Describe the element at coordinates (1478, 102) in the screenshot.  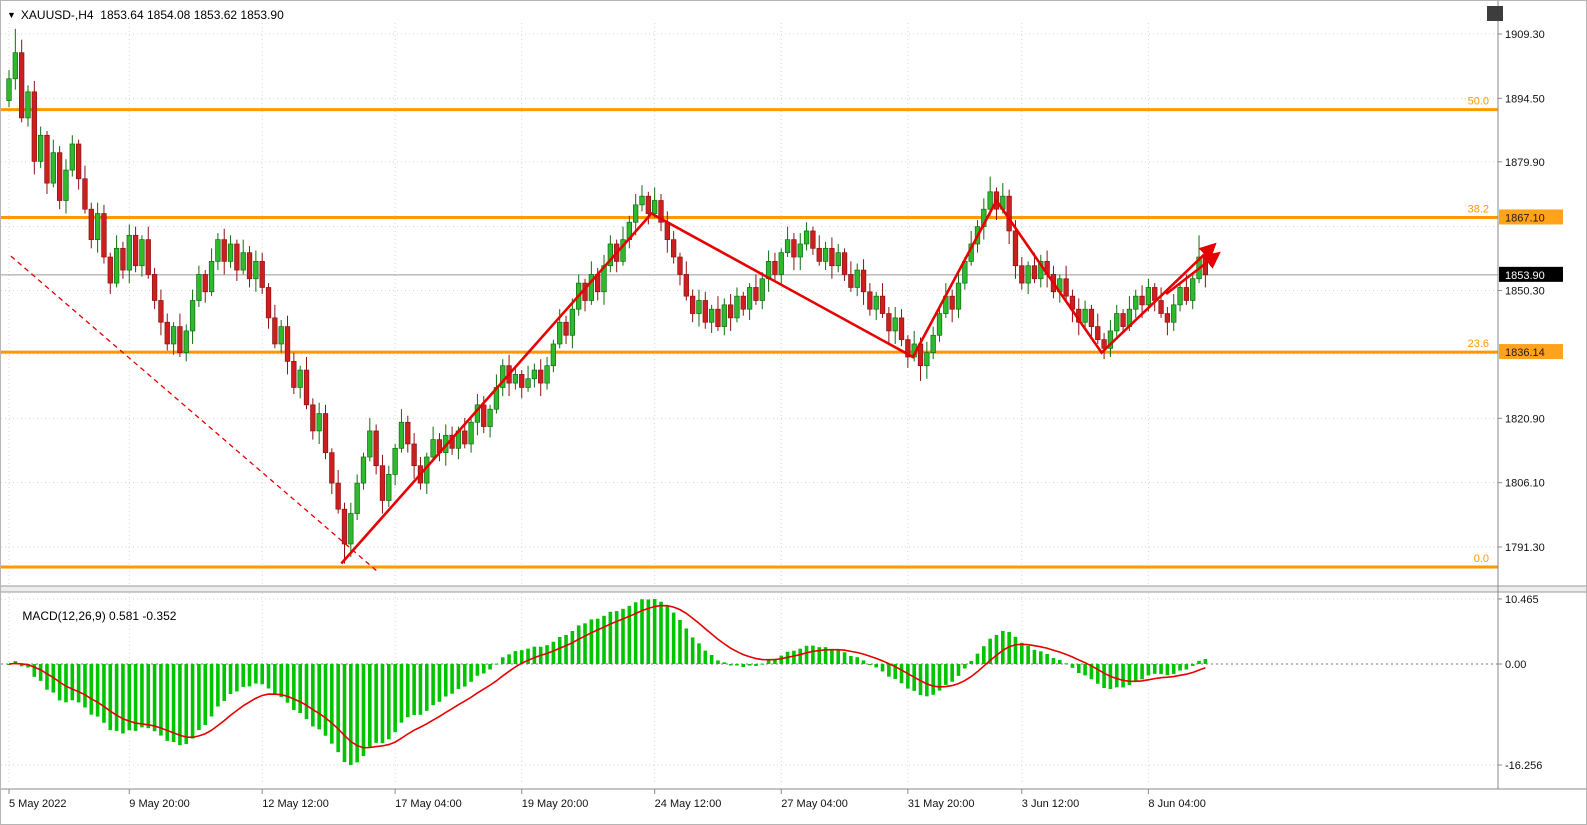
I see `fib-label: 50.0` at that location.